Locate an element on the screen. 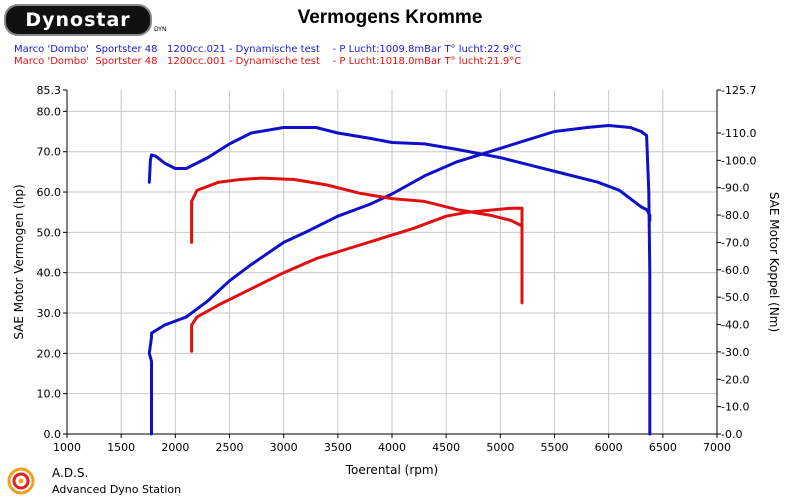 The height and width of the screenshot is (500, 800). ads-title: A.D.S. is located at coordinates (70, 473).